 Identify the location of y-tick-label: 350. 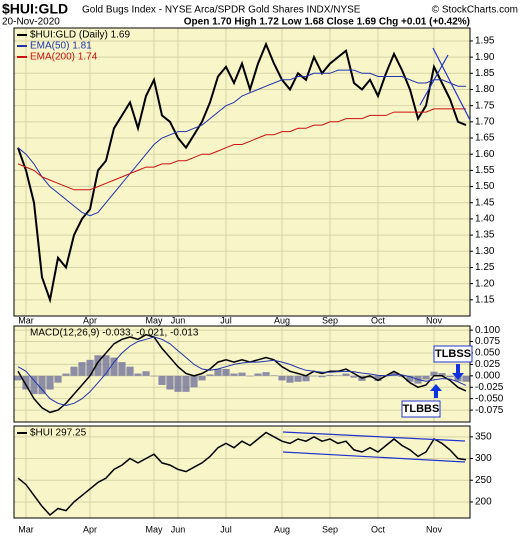
(483, 436).